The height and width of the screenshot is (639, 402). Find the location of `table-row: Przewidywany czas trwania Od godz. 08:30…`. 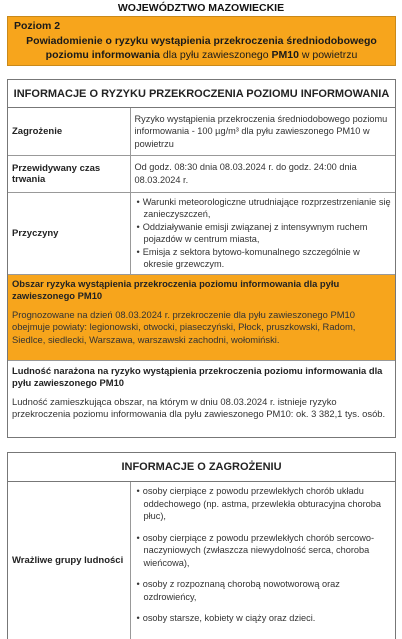

table-row: Przewidywany czas trwania Od godz. 08:30… is located at coordinates (201, 174).